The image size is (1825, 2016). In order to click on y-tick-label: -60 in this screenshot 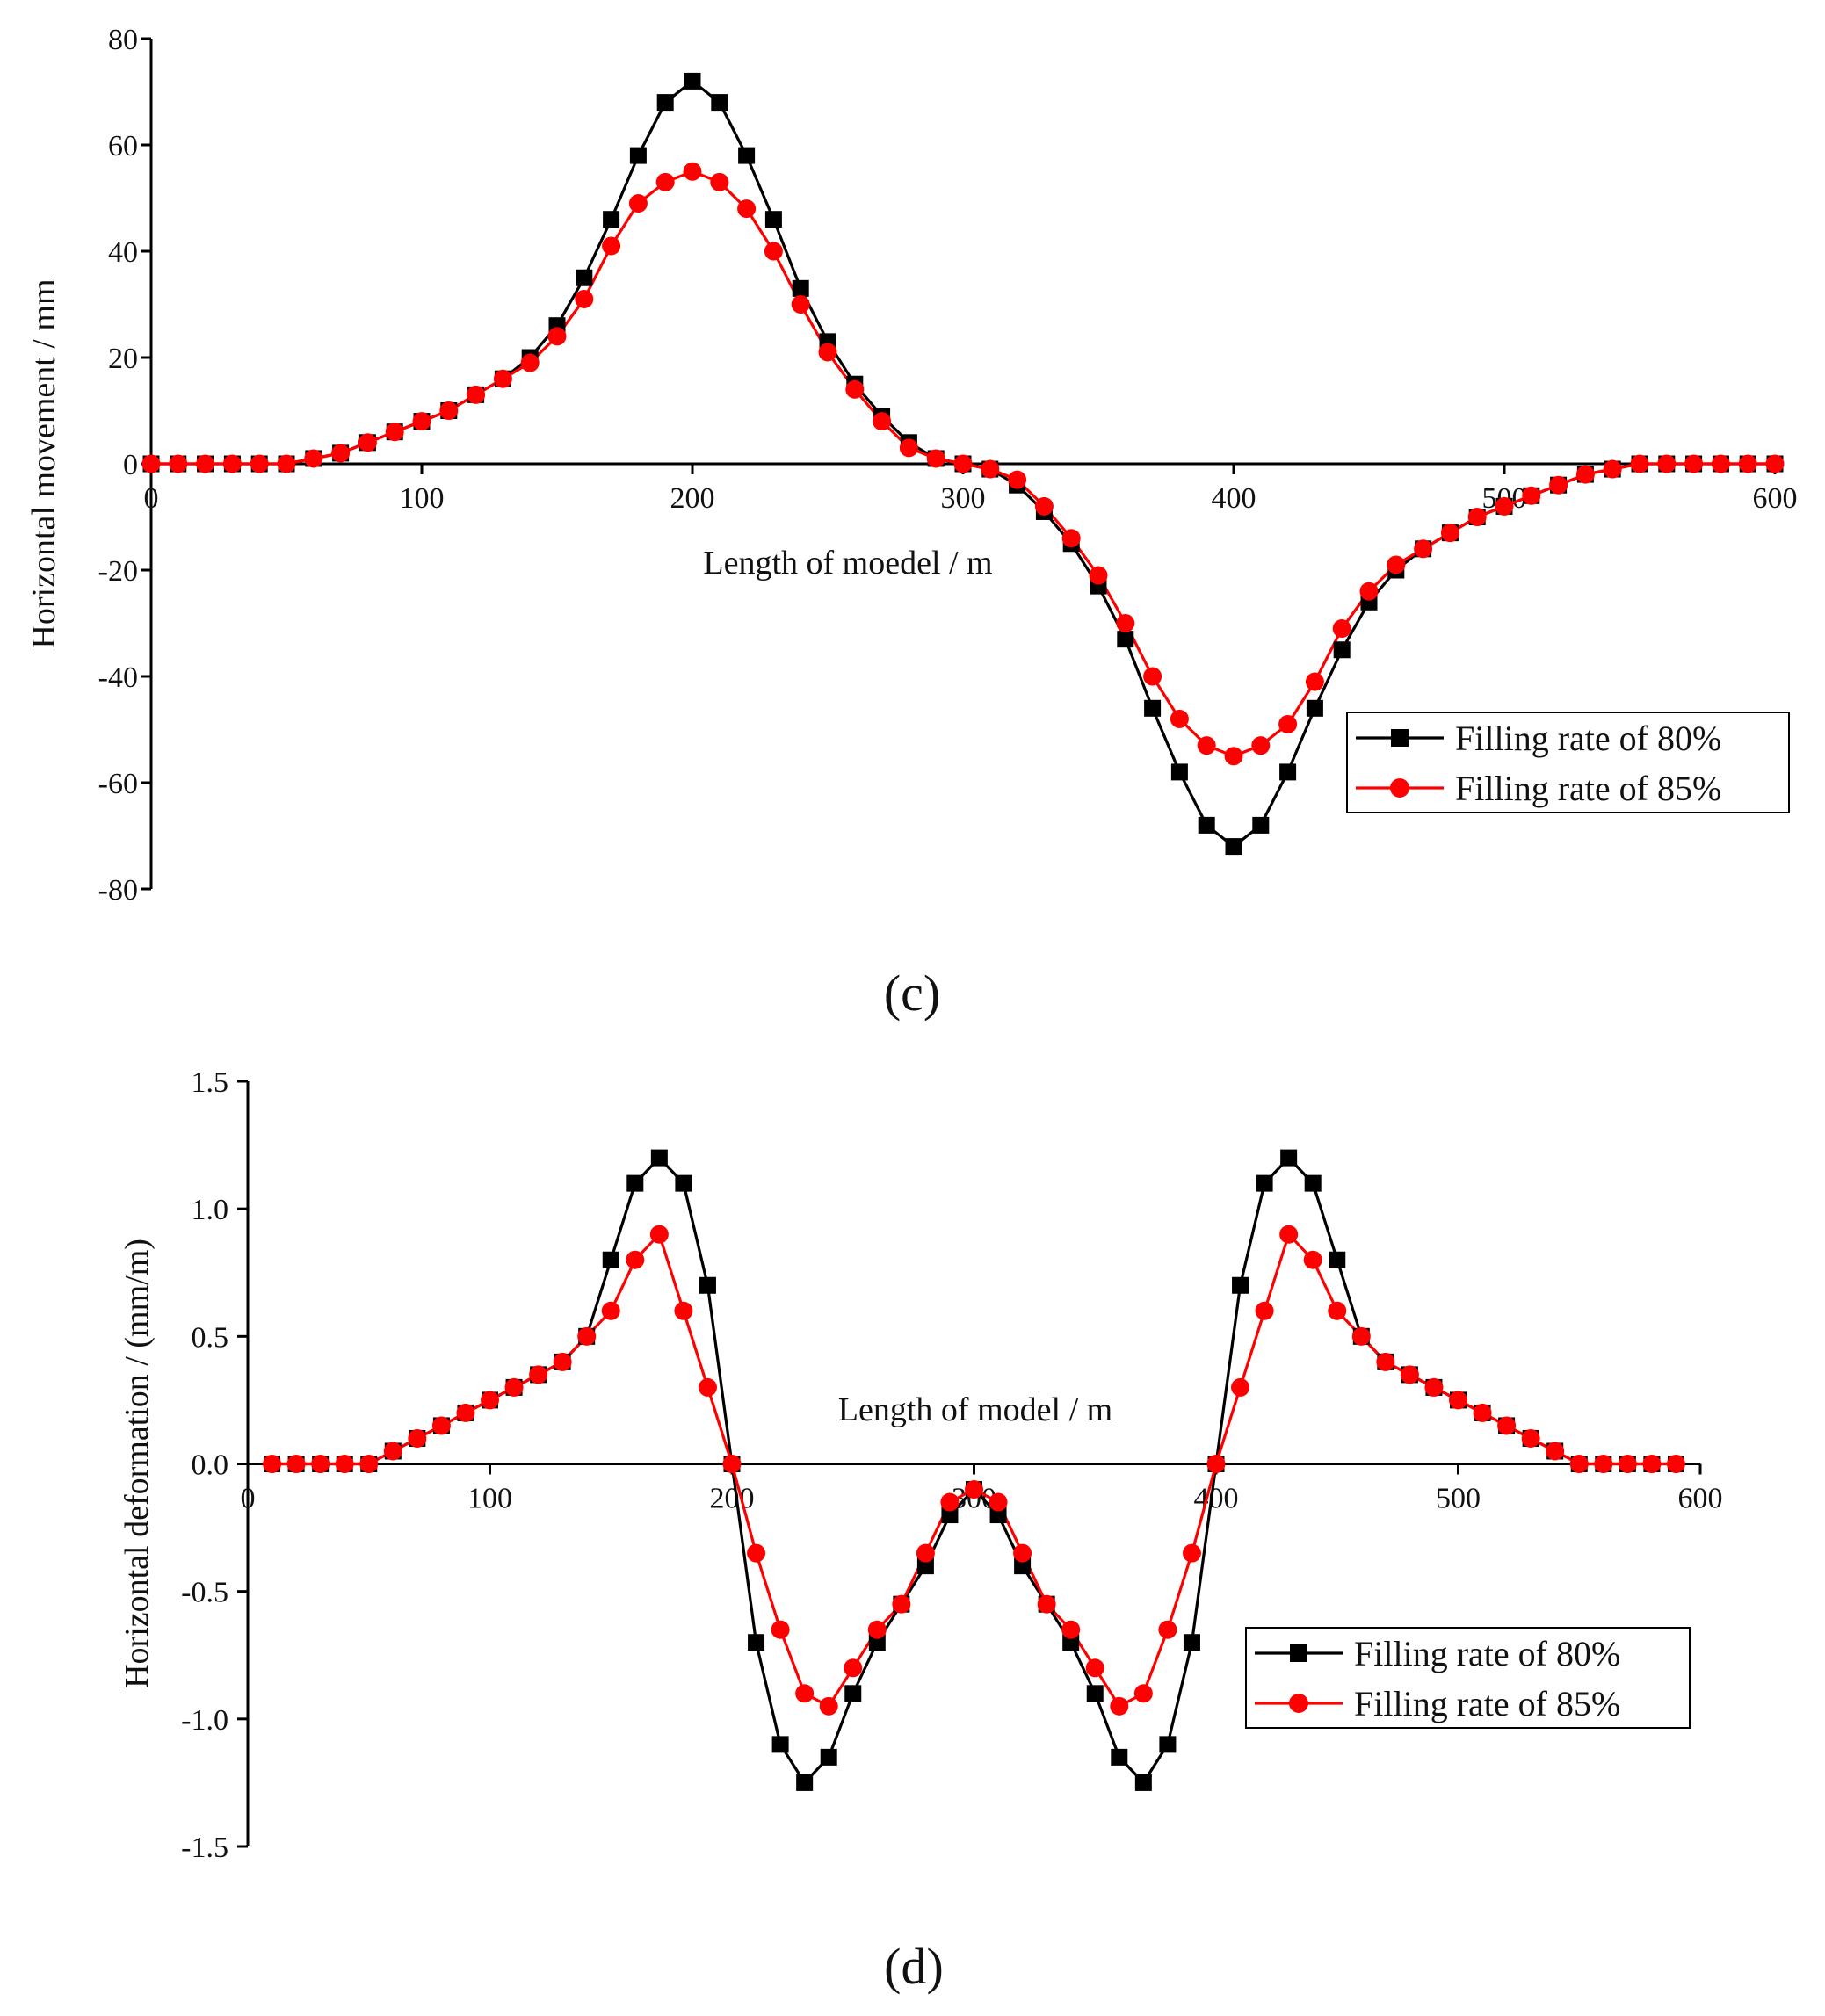, I will do `click(118, 784)`.